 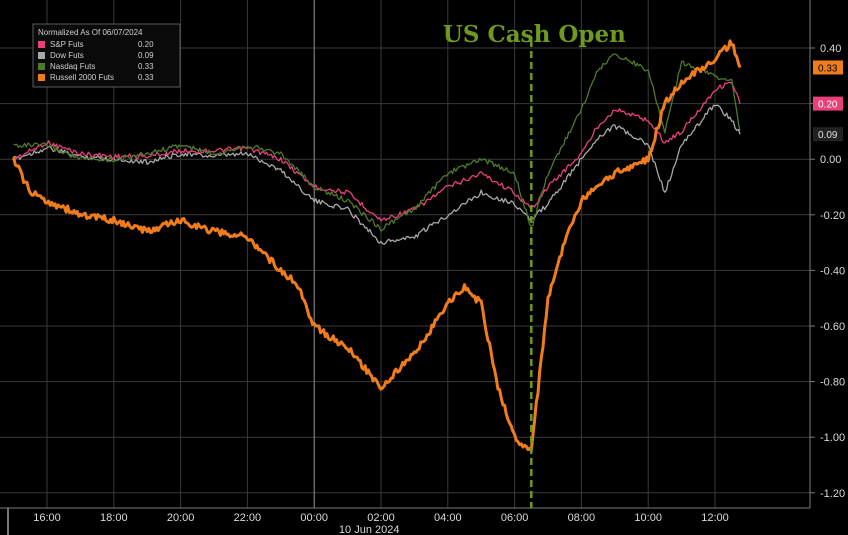 What do you see at coordinates (67, 55) in the screenshot?
I see `legend-series-name: Dow Futs` at bounding box center [67, 55].